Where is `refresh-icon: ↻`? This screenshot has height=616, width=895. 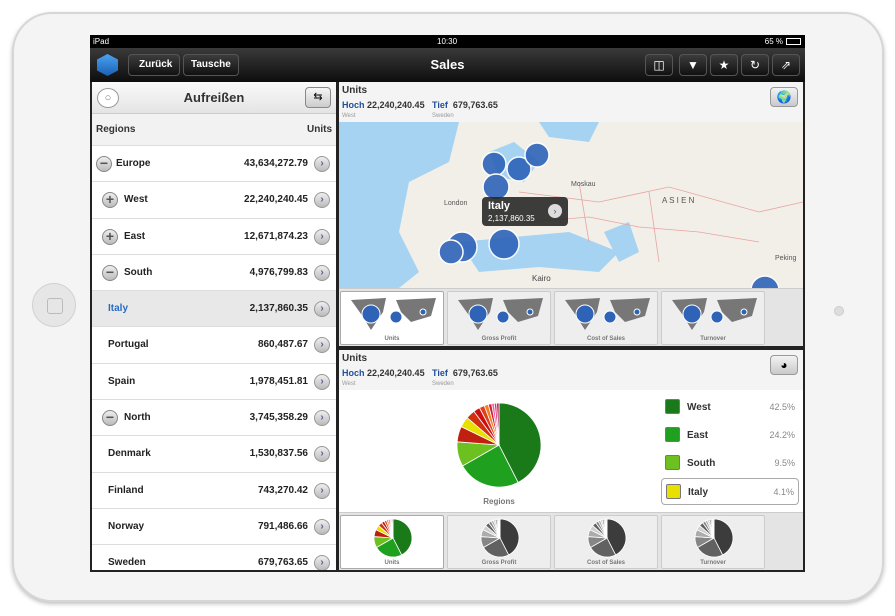 refresh-icon: ↻ is located at coordinates (755, 65).